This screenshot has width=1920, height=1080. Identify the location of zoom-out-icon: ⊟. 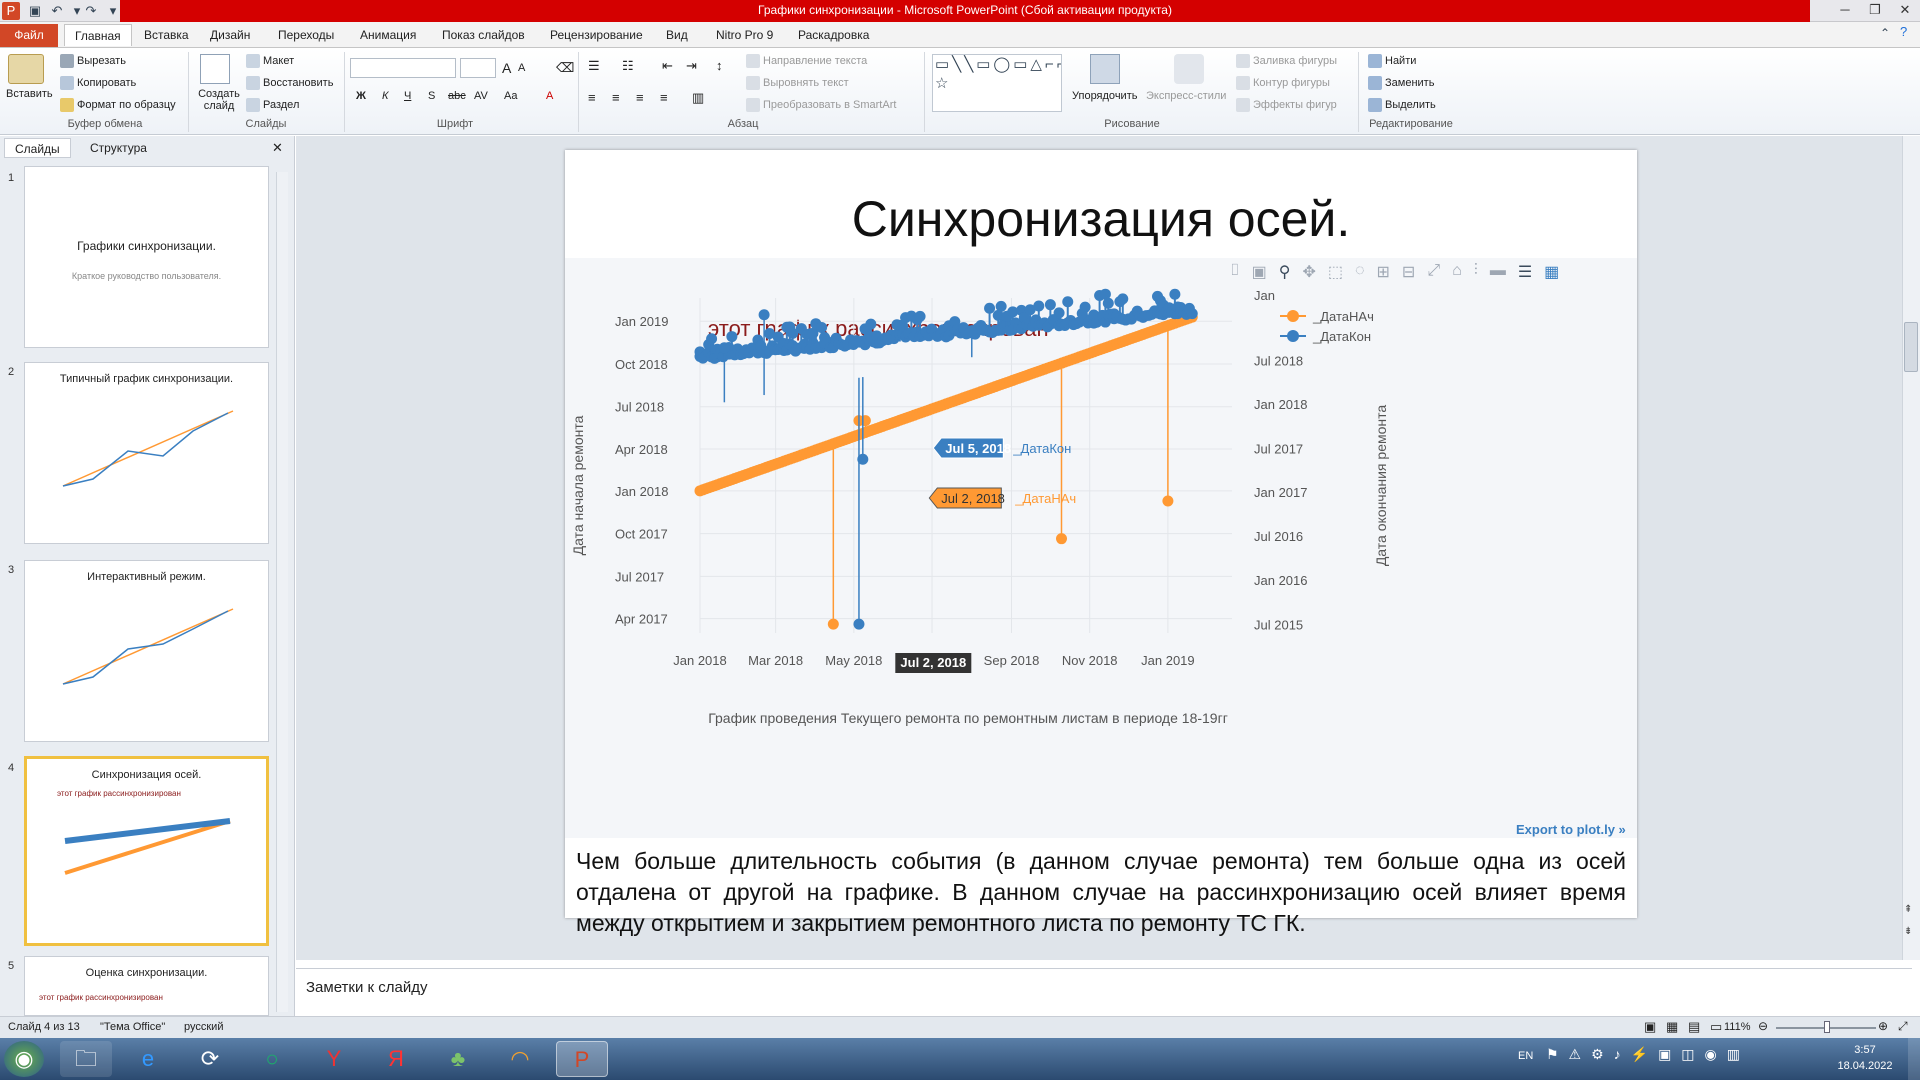
(1408, 272).